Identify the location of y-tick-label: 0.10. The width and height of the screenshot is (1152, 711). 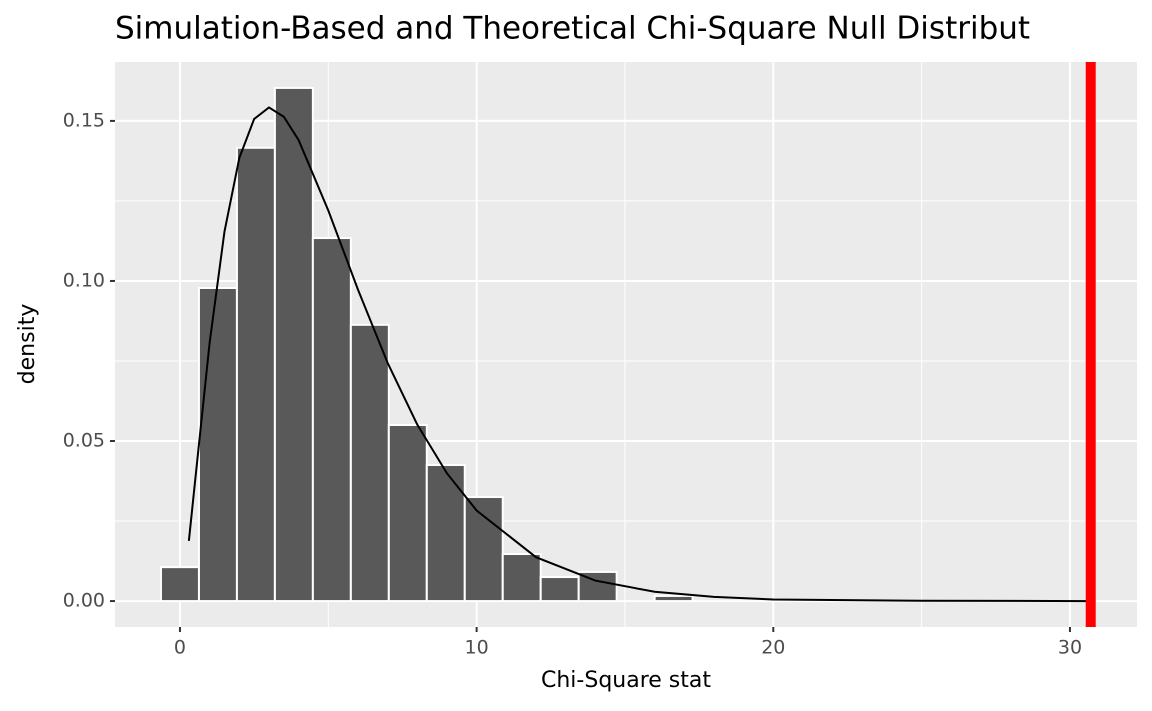
(84, 280).